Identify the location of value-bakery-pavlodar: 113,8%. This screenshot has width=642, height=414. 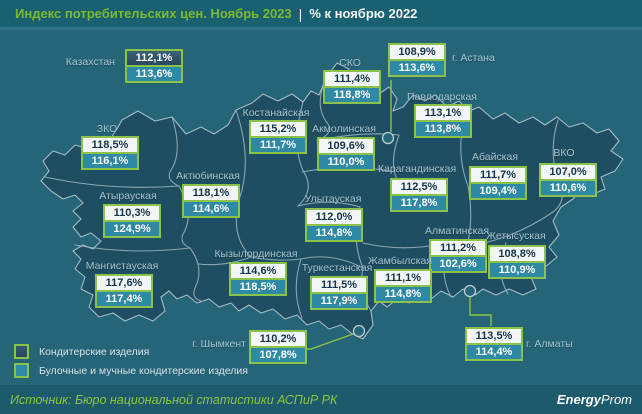
(443, 129).